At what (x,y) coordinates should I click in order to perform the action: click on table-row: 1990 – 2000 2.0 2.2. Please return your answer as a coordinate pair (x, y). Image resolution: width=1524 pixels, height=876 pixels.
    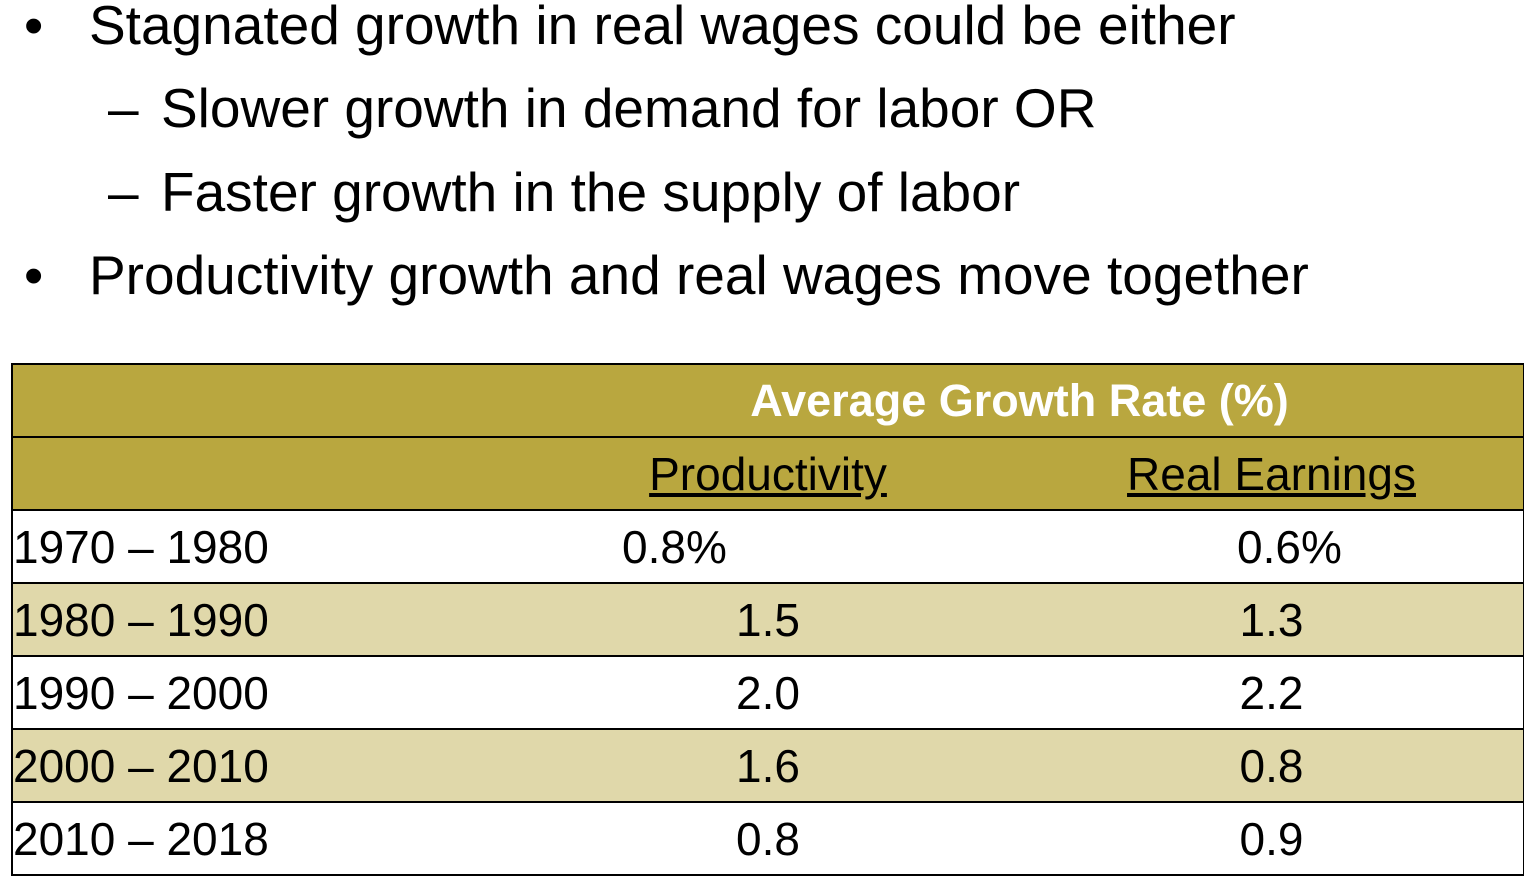
    Looking at the image, I should click on (767, 692).